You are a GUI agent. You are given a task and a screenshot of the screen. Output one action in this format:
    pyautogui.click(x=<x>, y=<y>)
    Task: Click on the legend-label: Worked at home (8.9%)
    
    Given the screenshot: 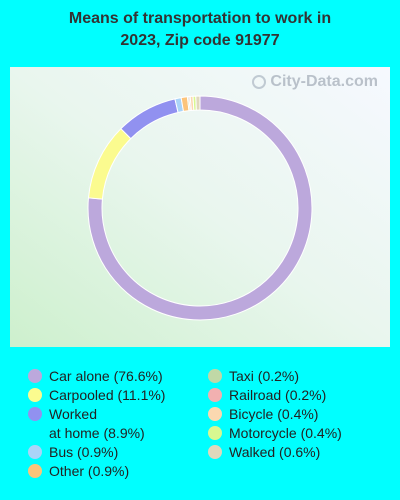 What is the action you would take?
    pyautogui.click(x=97, y=423)
    